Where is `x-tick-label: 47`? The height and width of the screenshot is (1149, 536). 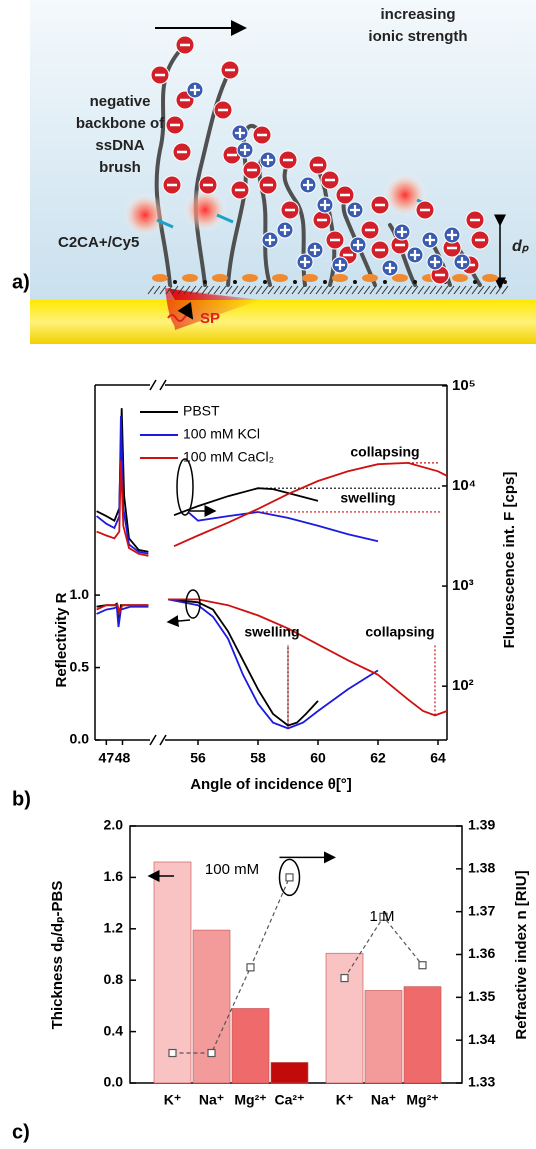 x-tick-label: 47 is located at coordinates (107, 758).